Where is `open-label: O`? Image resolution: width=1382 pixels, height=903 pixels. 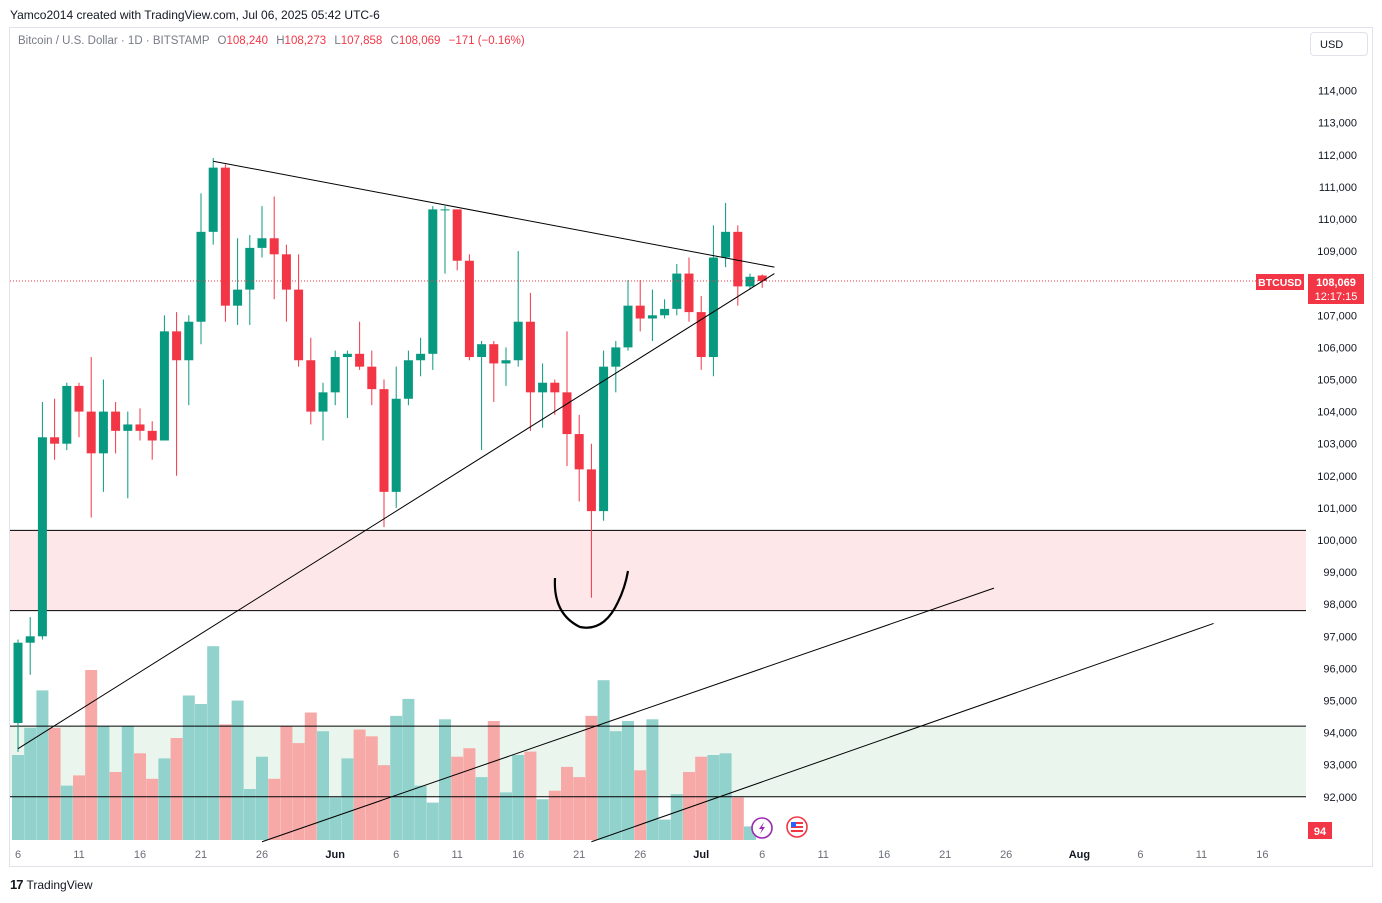
open-label: O is located at coordinates (222, 41).